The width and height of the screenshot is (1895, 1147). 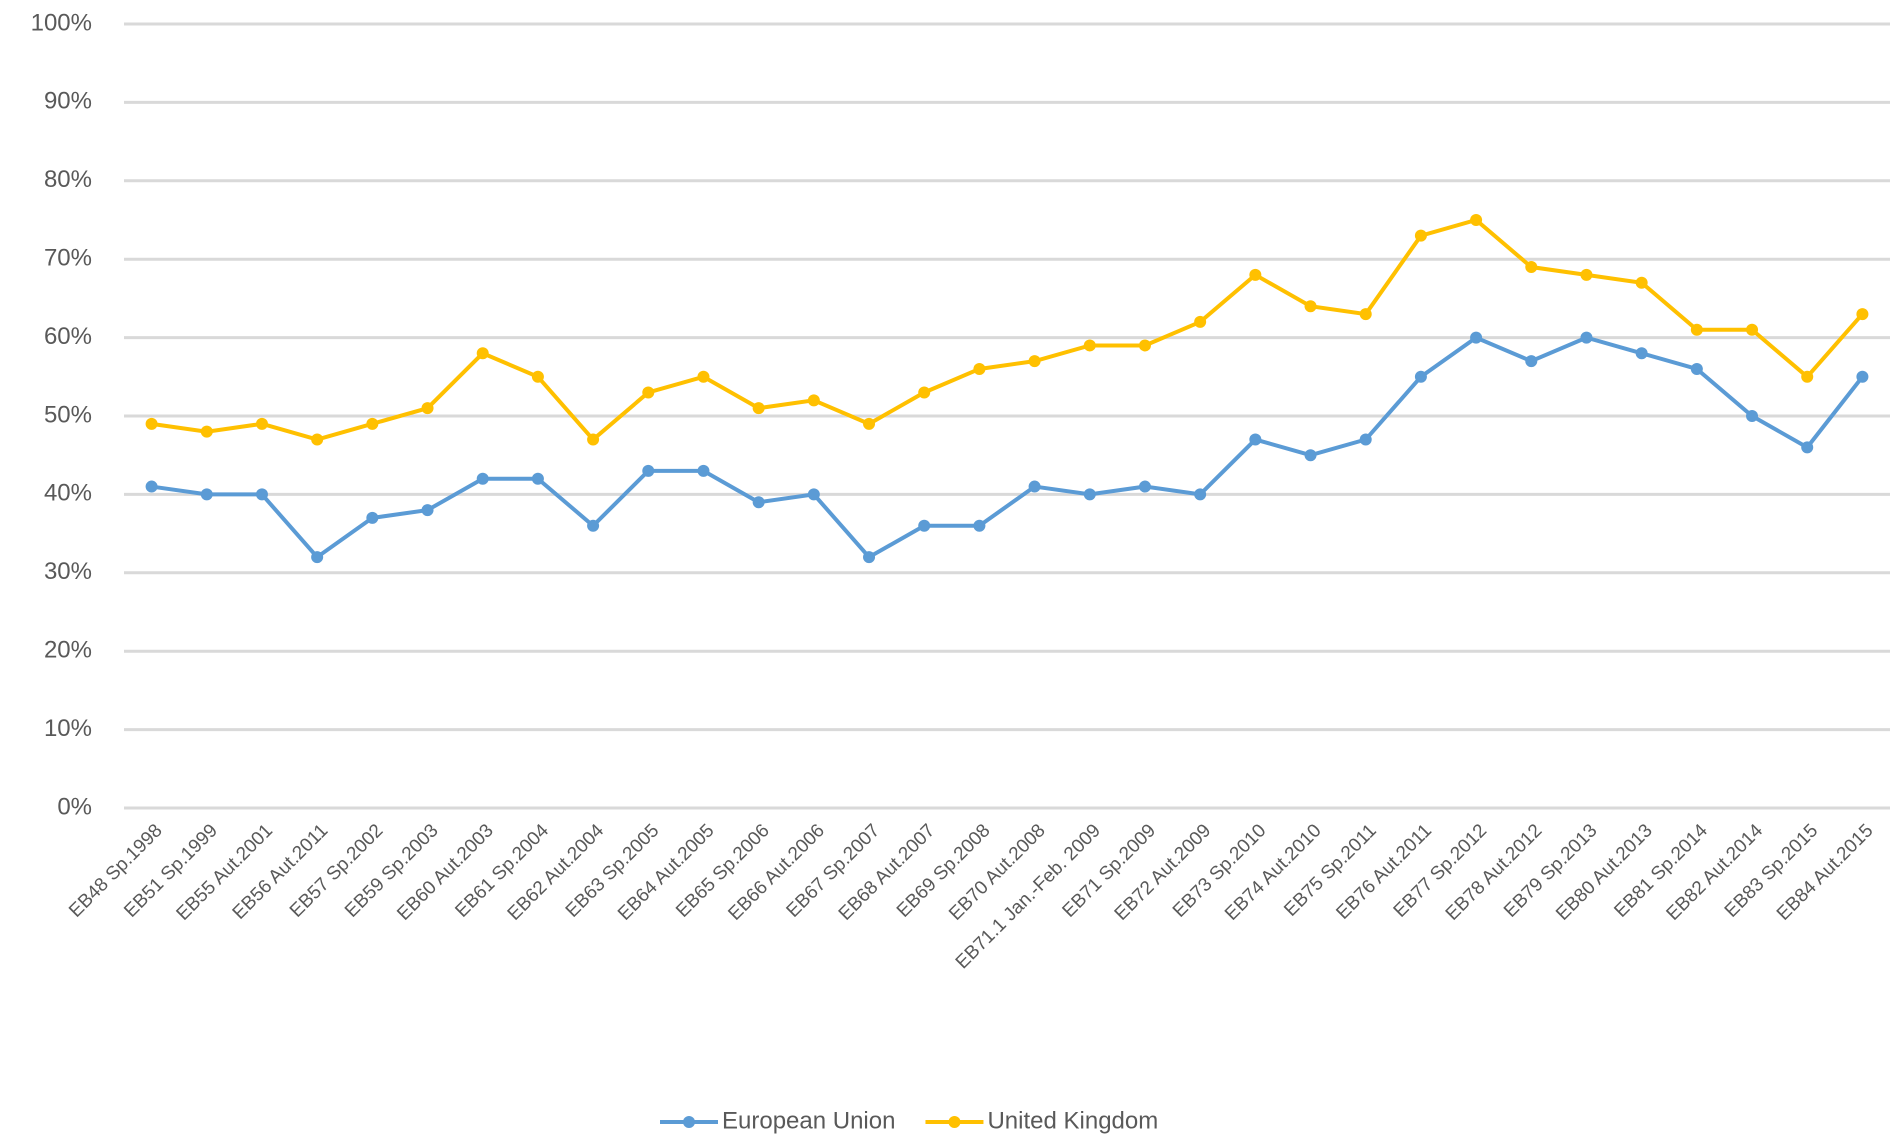 I want to click on legend-label: European Union, so click(x=808, y=1120).